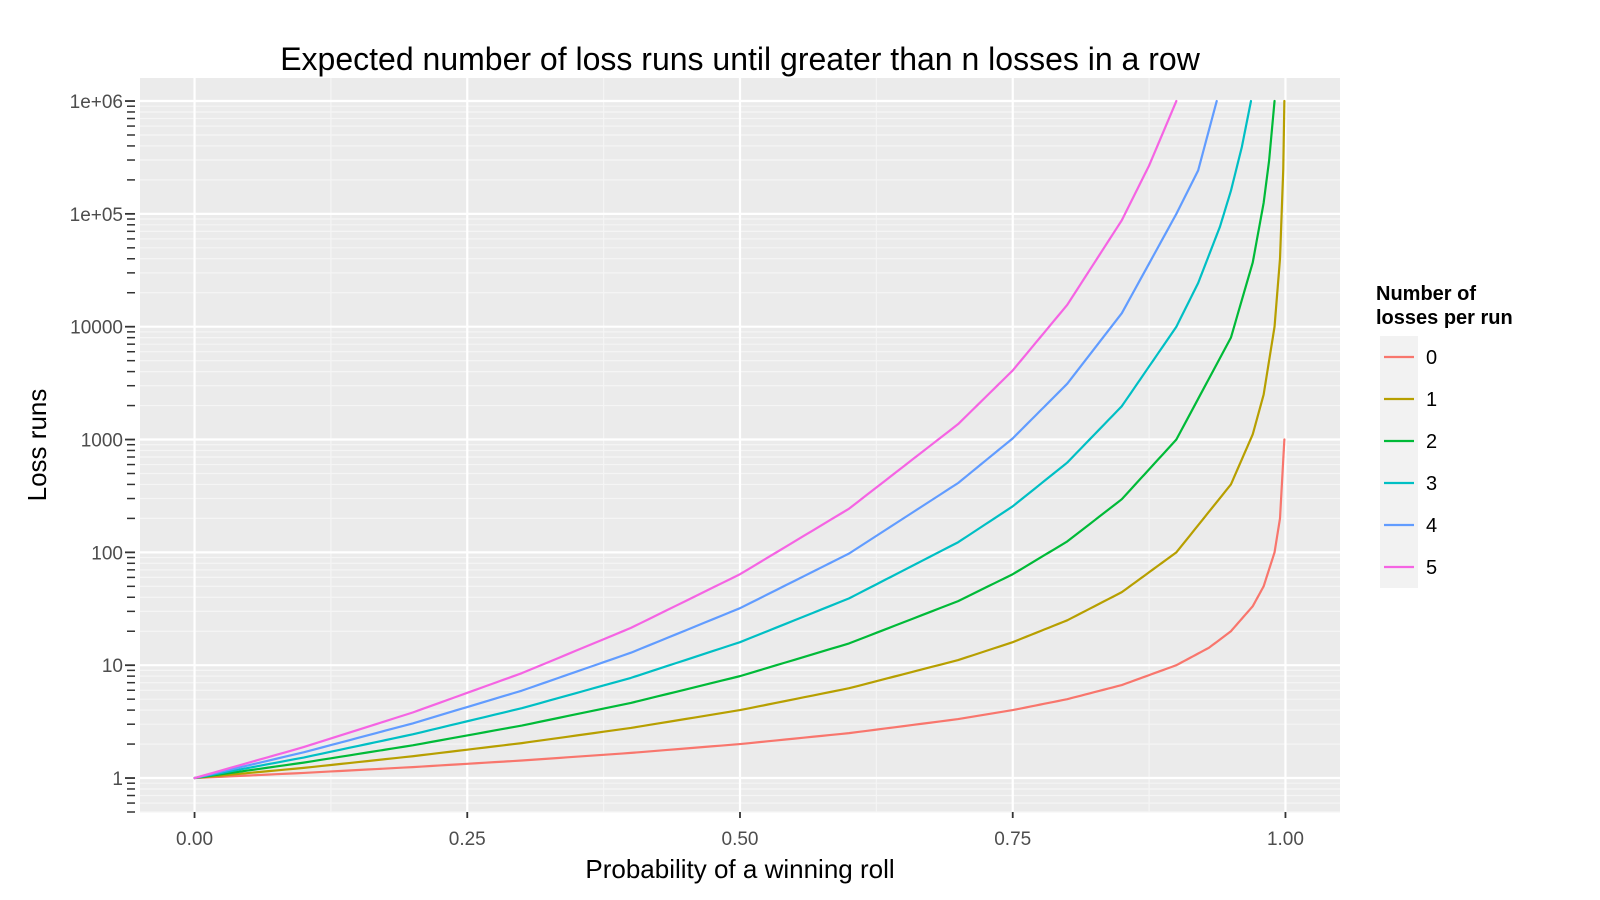  I want to click on legend-label-2: 2, so click(1431, 442).